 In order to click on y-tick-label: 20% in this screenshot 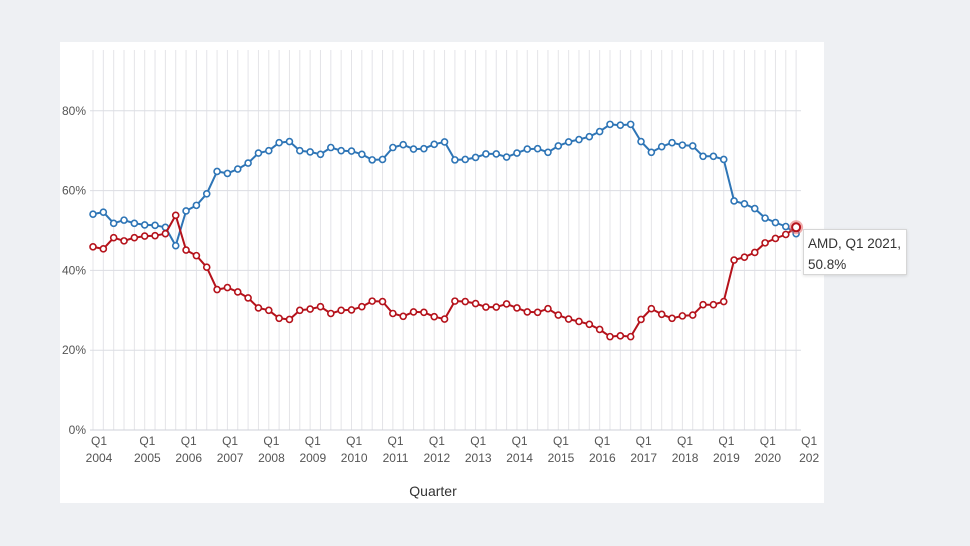, I will do `click(74, 350)`.